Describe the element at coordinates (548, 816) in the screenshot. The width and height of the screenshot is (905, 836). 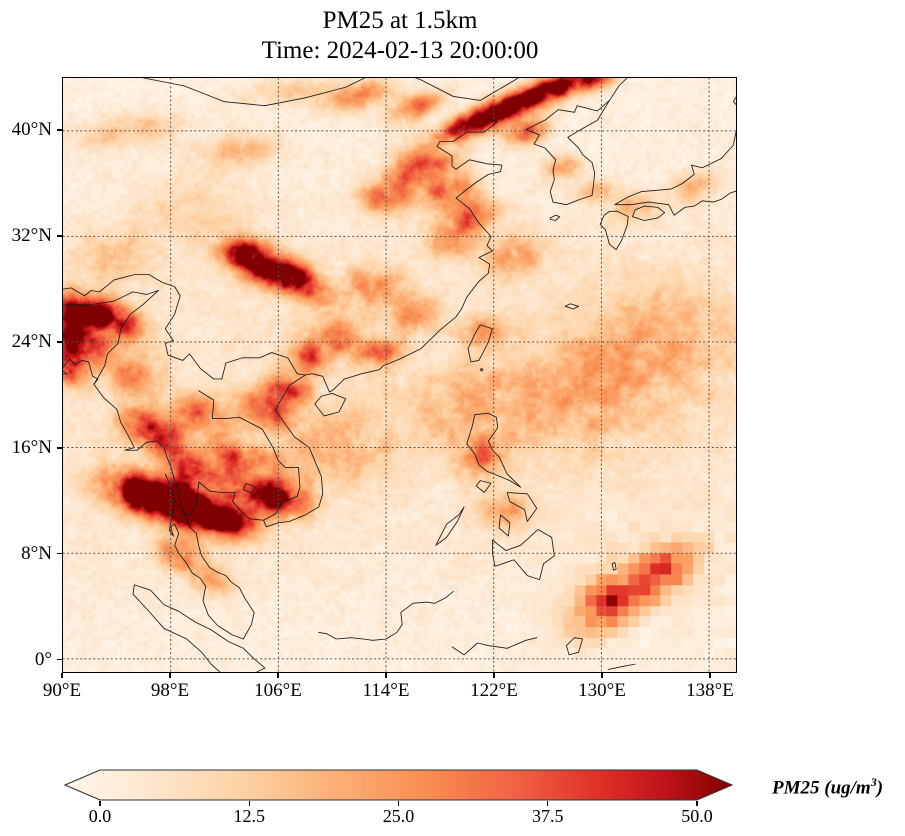
I see `colorbar-tick-label: 37.5` at that location.